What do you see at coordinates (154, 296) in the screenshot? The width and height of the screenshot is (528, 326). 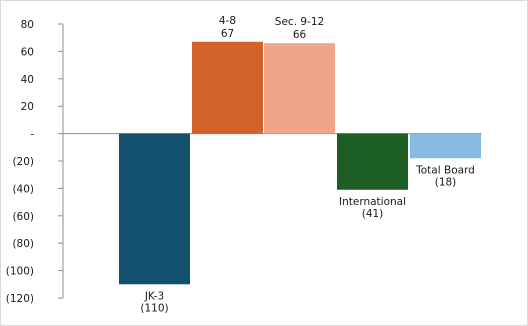 I see `category-label: JK-3` at bounding box center [154, 296].